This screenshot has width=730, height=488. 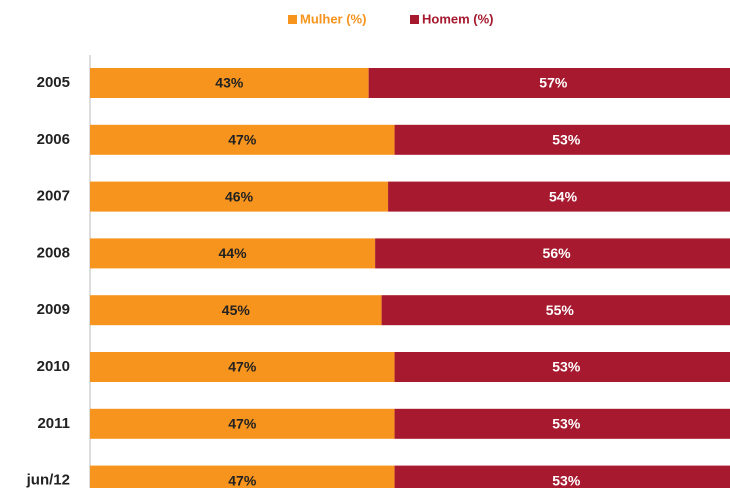 I want to click on data-label: 43%, so click(x=229, y=83).